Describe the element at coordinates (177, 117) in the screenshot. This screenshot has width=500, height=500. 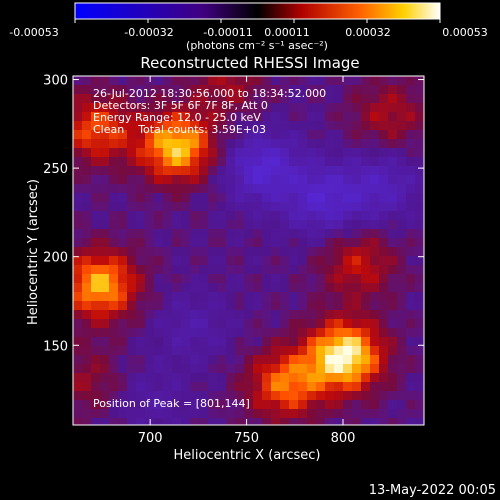
I see `annotation-line-3: Energy Range: 12.0 - 25.0 keV` at that location.